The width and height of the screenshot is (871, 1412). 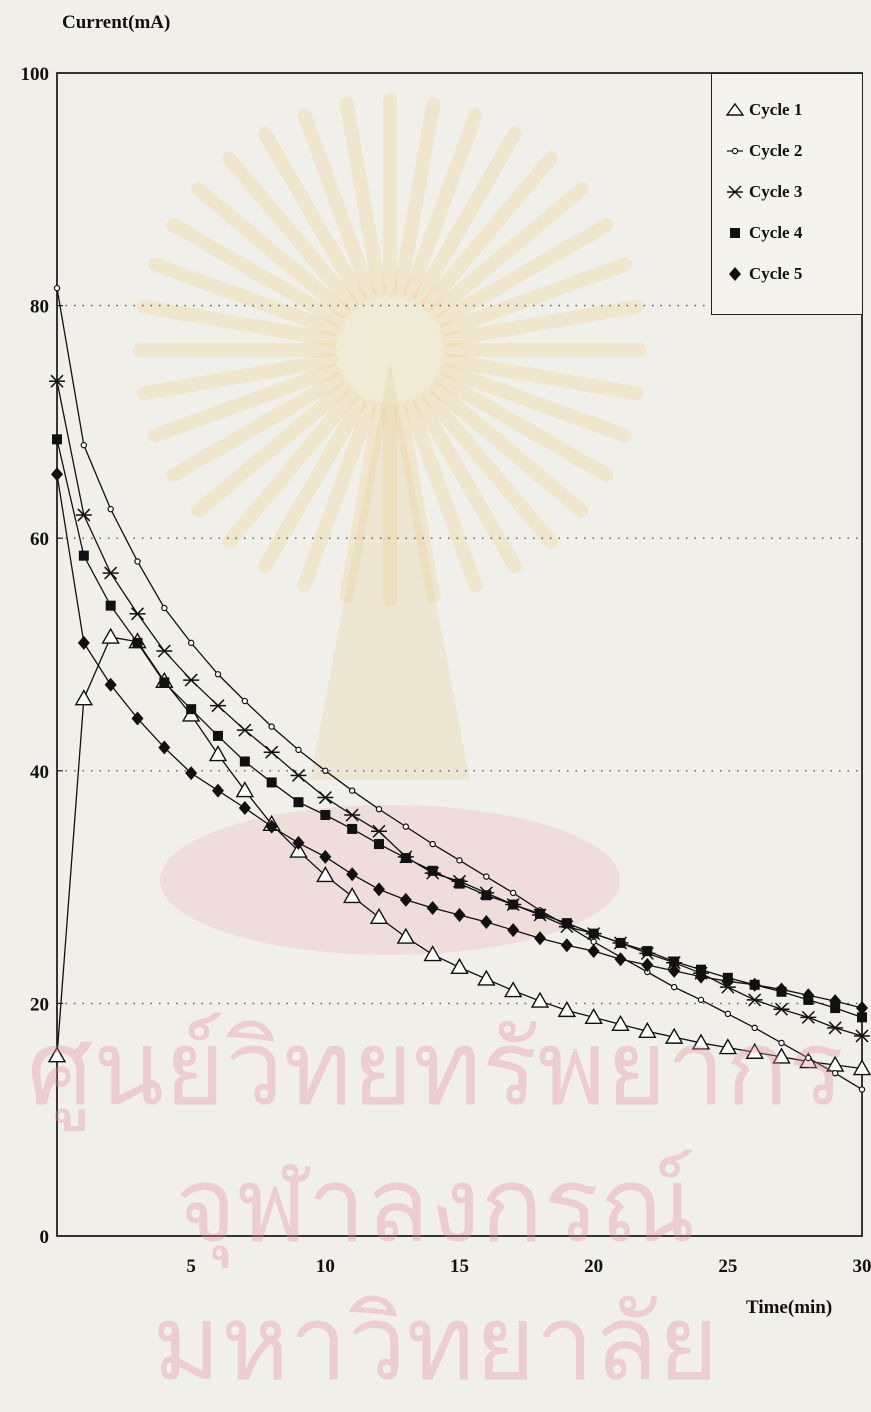 I want to click on legend-item-cycle-3: Cycle 3, so click(x=787, y=192).